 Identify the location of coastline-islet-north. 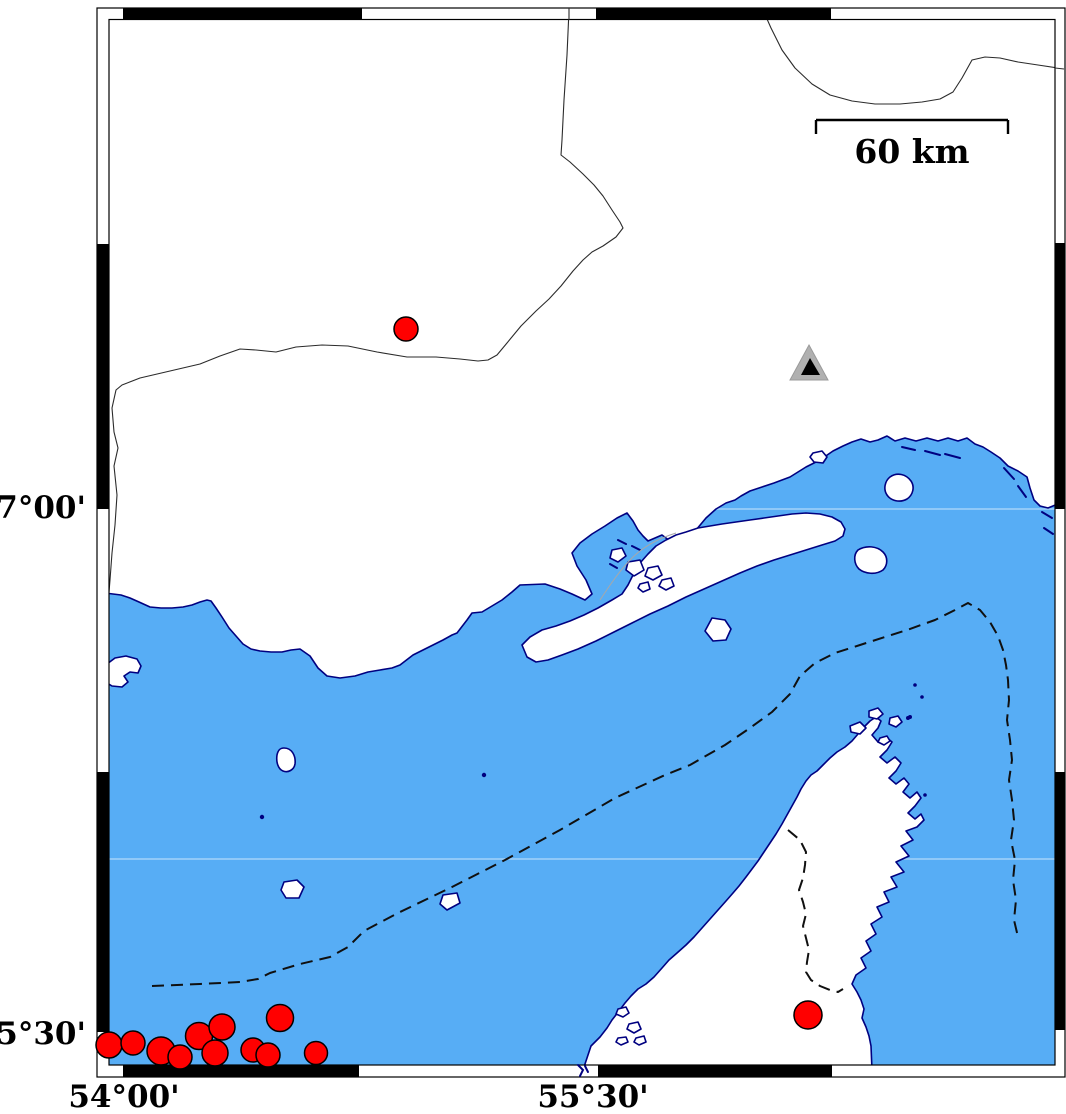
(818, 457).